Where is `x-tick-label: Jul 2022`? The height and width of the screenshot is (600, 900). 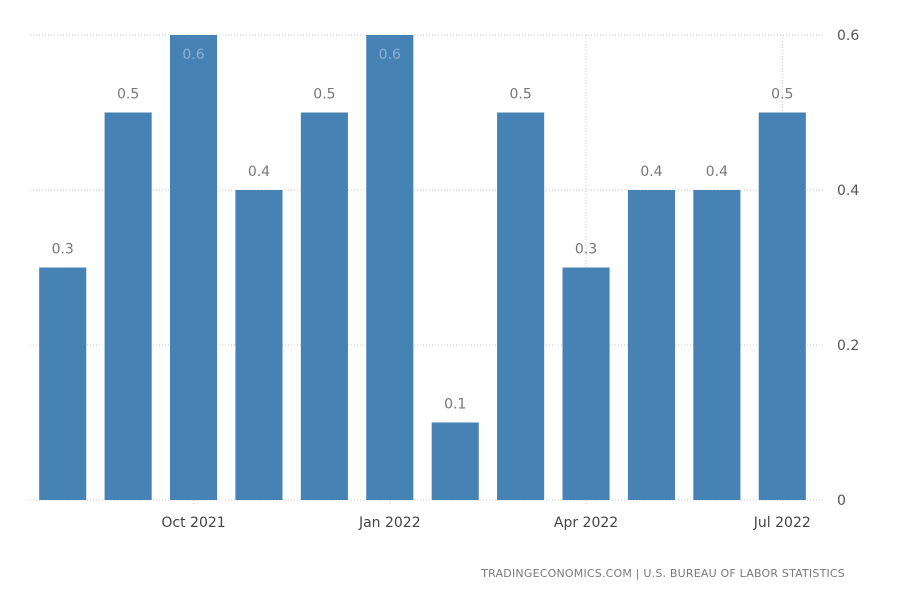 x-tick-label: Jul 2022 is located at coordinates (782, 523).